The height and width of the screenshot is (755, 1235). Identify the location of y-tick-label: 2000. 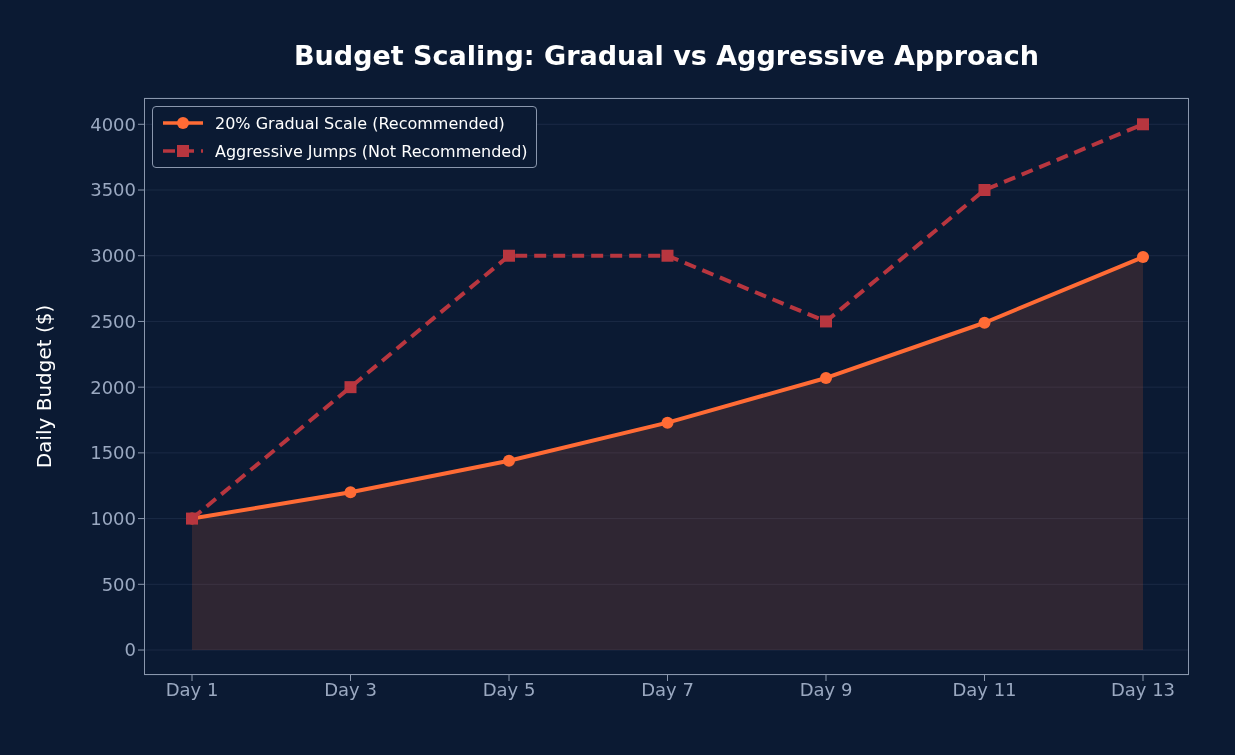
(113, 387).